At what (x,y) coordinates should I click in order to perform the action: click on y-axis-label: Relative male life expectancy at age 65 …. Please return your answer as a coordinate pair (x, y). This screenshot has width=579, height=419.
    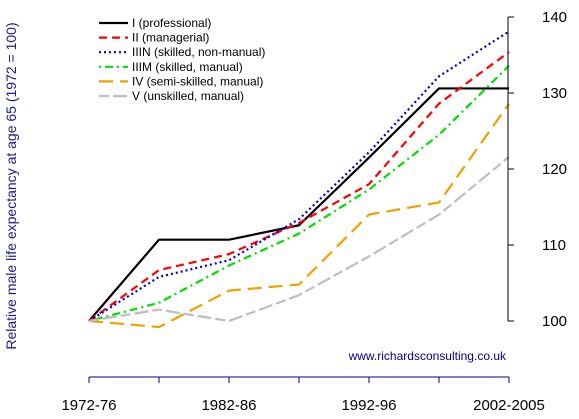
    Looking at the image, I should click on (11, 185).